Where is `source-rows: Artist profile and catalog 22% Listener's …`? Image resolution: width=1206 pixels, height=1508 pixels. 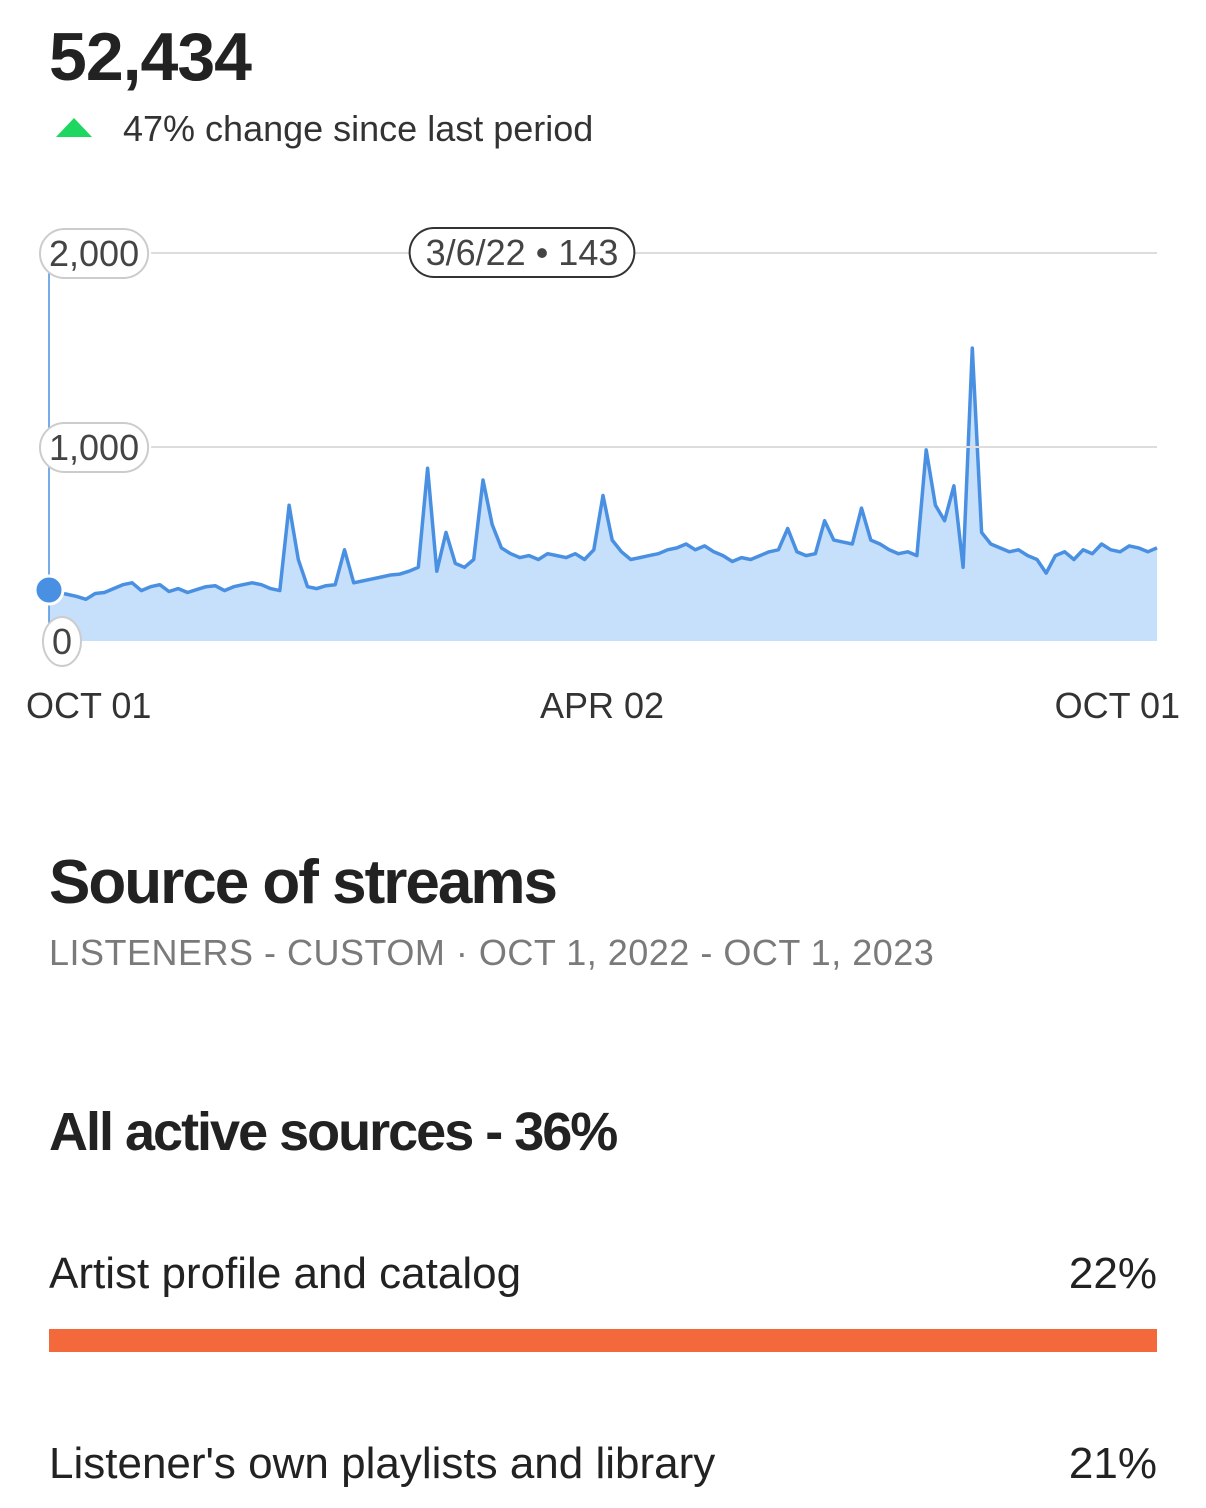
source-rows: Artist profile and catalog 22% Listener's … is located at coordinates (603, 1368).